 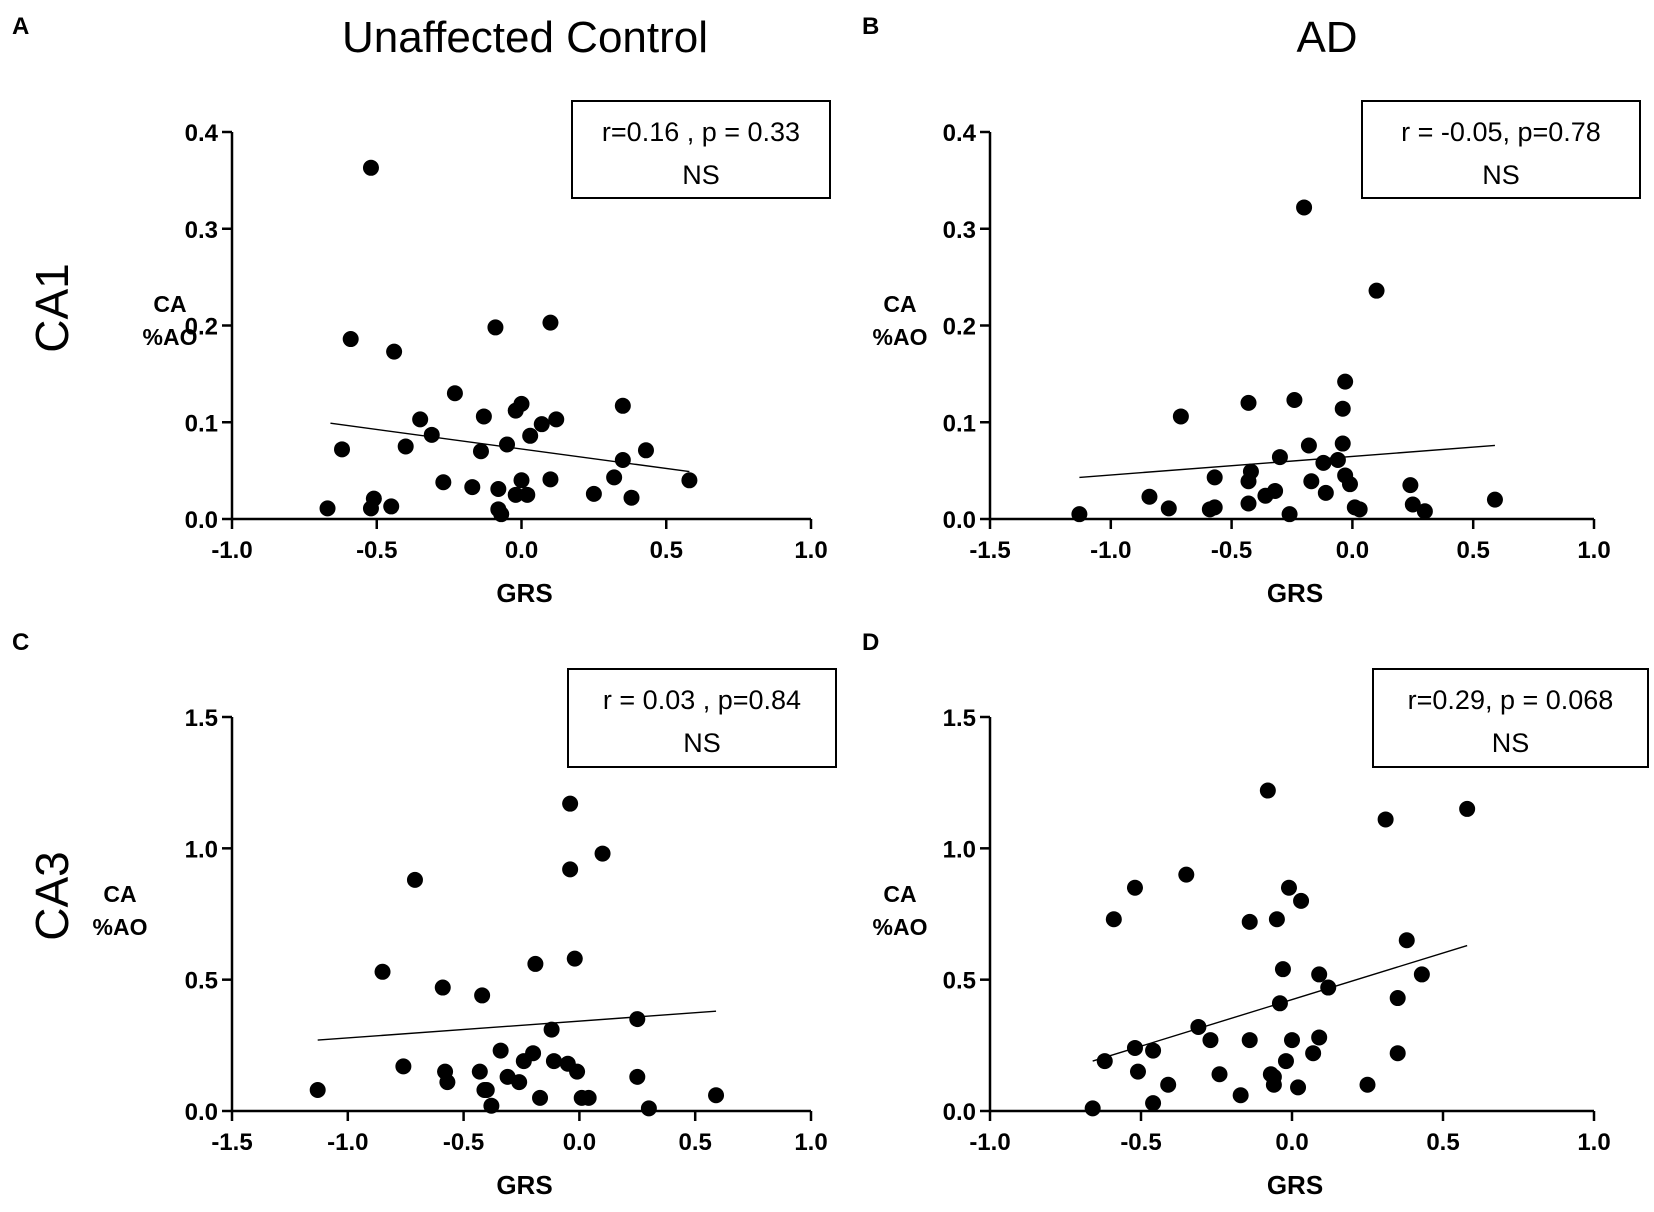 I want to click on stats-correlation: r=0.16 , p = 0.33, so click(x=701, y=132).